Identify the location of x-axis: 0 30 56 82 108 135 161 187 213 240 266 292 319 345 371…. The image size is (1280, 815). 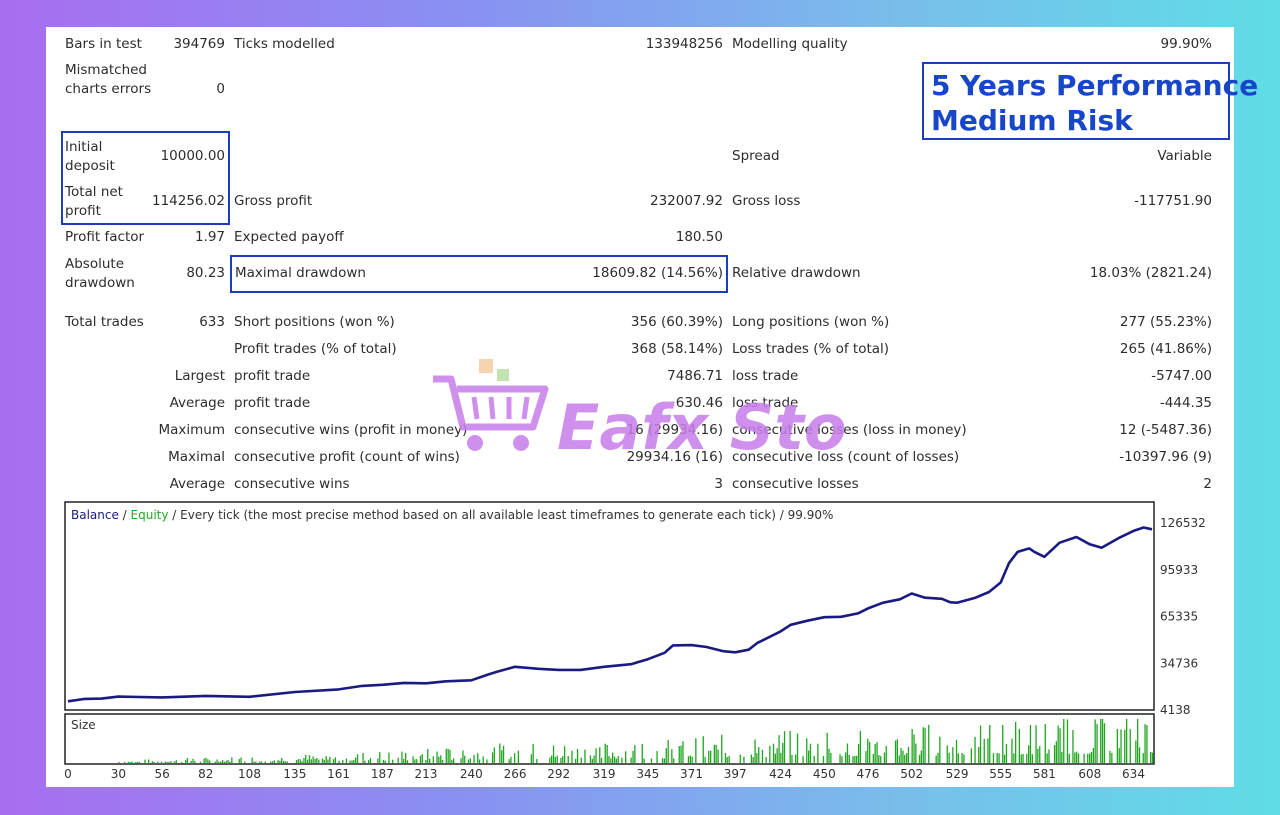
(604, 774).